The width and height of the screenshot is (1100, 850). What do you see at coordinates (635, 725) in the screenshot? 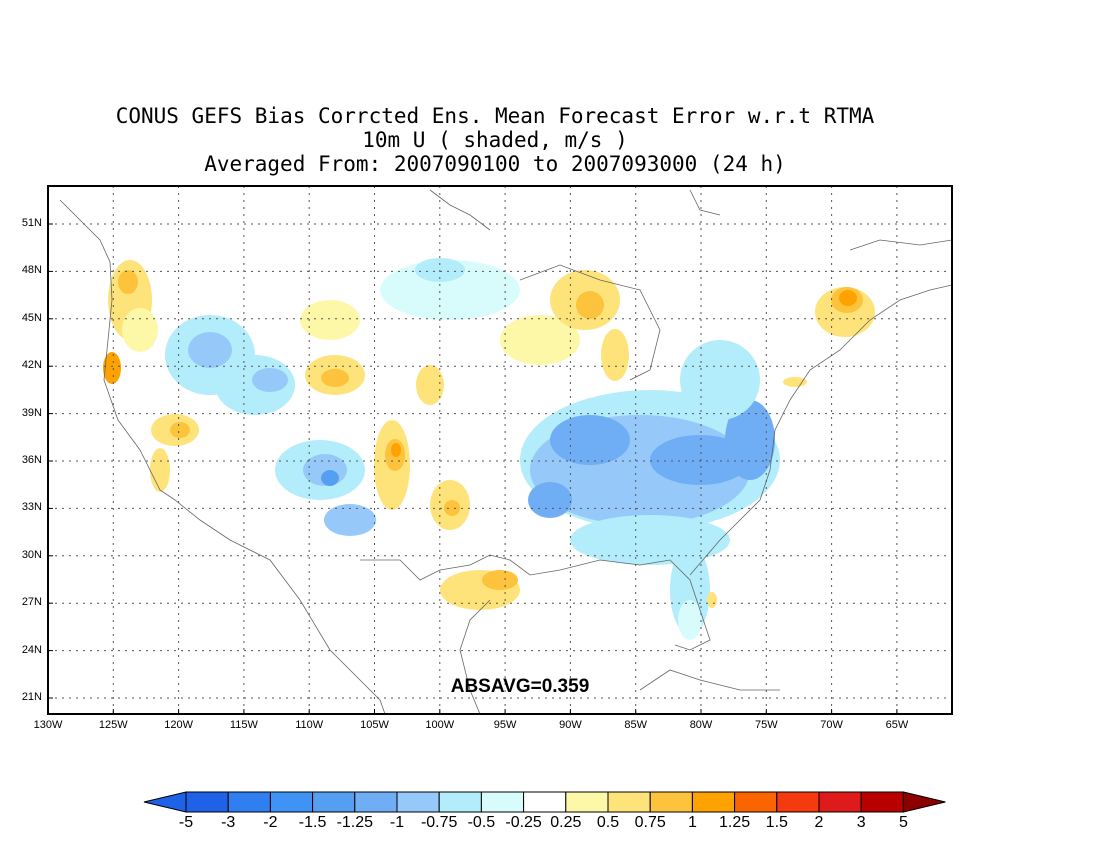
I see `lon-label: 85W` at bounding box center [635, 725].